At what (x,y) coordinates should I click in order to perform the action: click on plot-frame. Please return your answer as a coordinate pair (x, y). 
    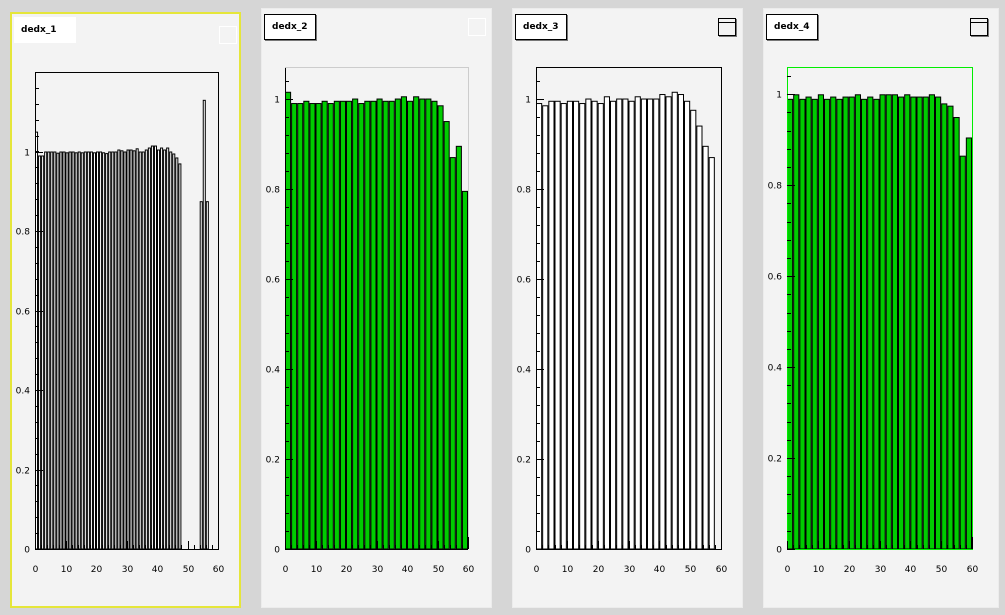
    Looking at the image, I should click on (629, 308).